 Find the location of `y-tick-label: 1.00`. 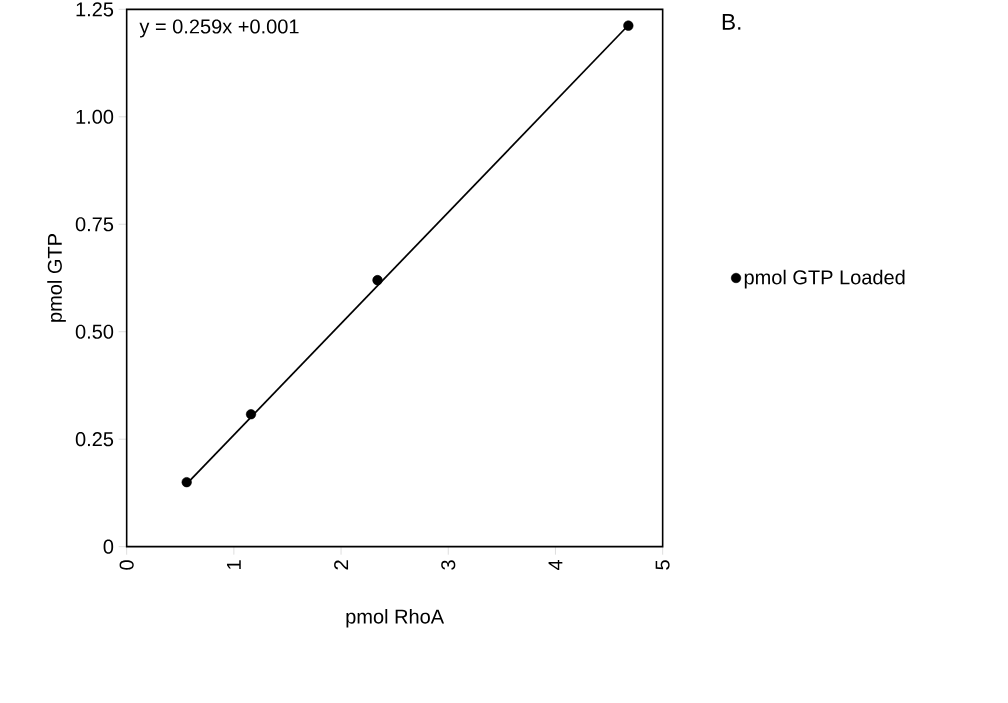

y-tick-label: 1.00 is located at coordinates (95, 117).